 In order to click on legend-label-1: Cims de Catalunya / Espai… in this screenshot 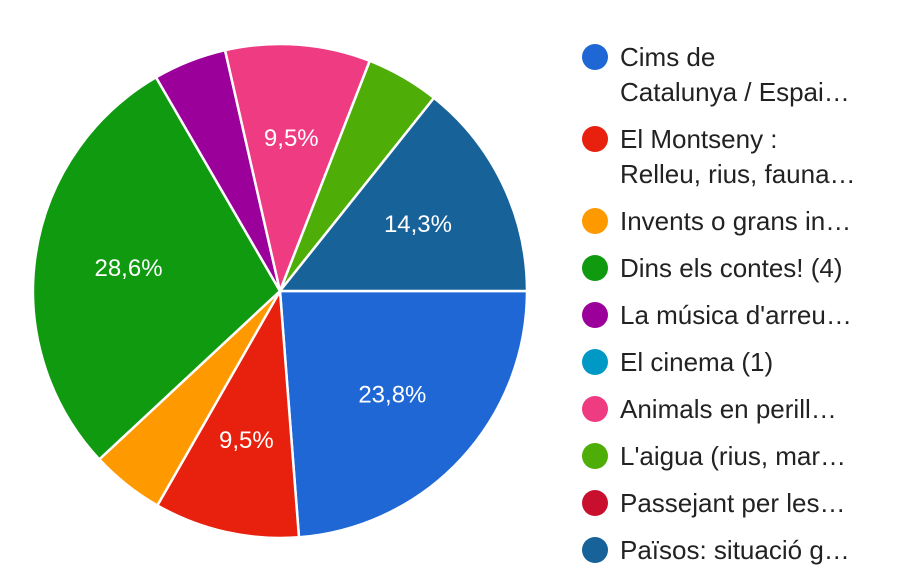, I will do `click(755, 75)`.